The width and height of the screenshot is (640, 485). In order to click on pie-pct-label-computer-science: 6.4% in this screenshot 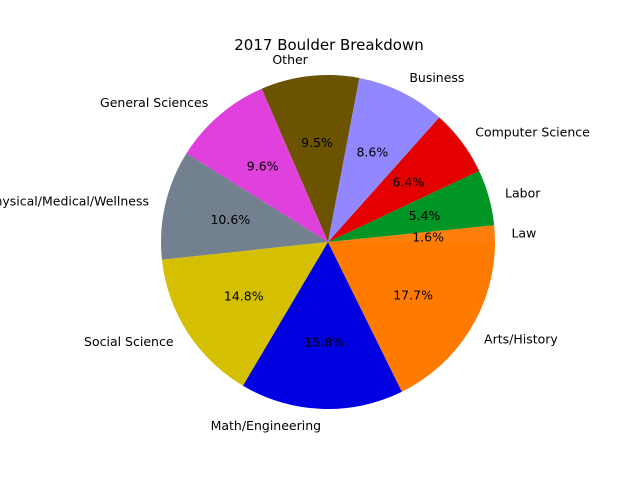, I will do `click(408, 182)`.